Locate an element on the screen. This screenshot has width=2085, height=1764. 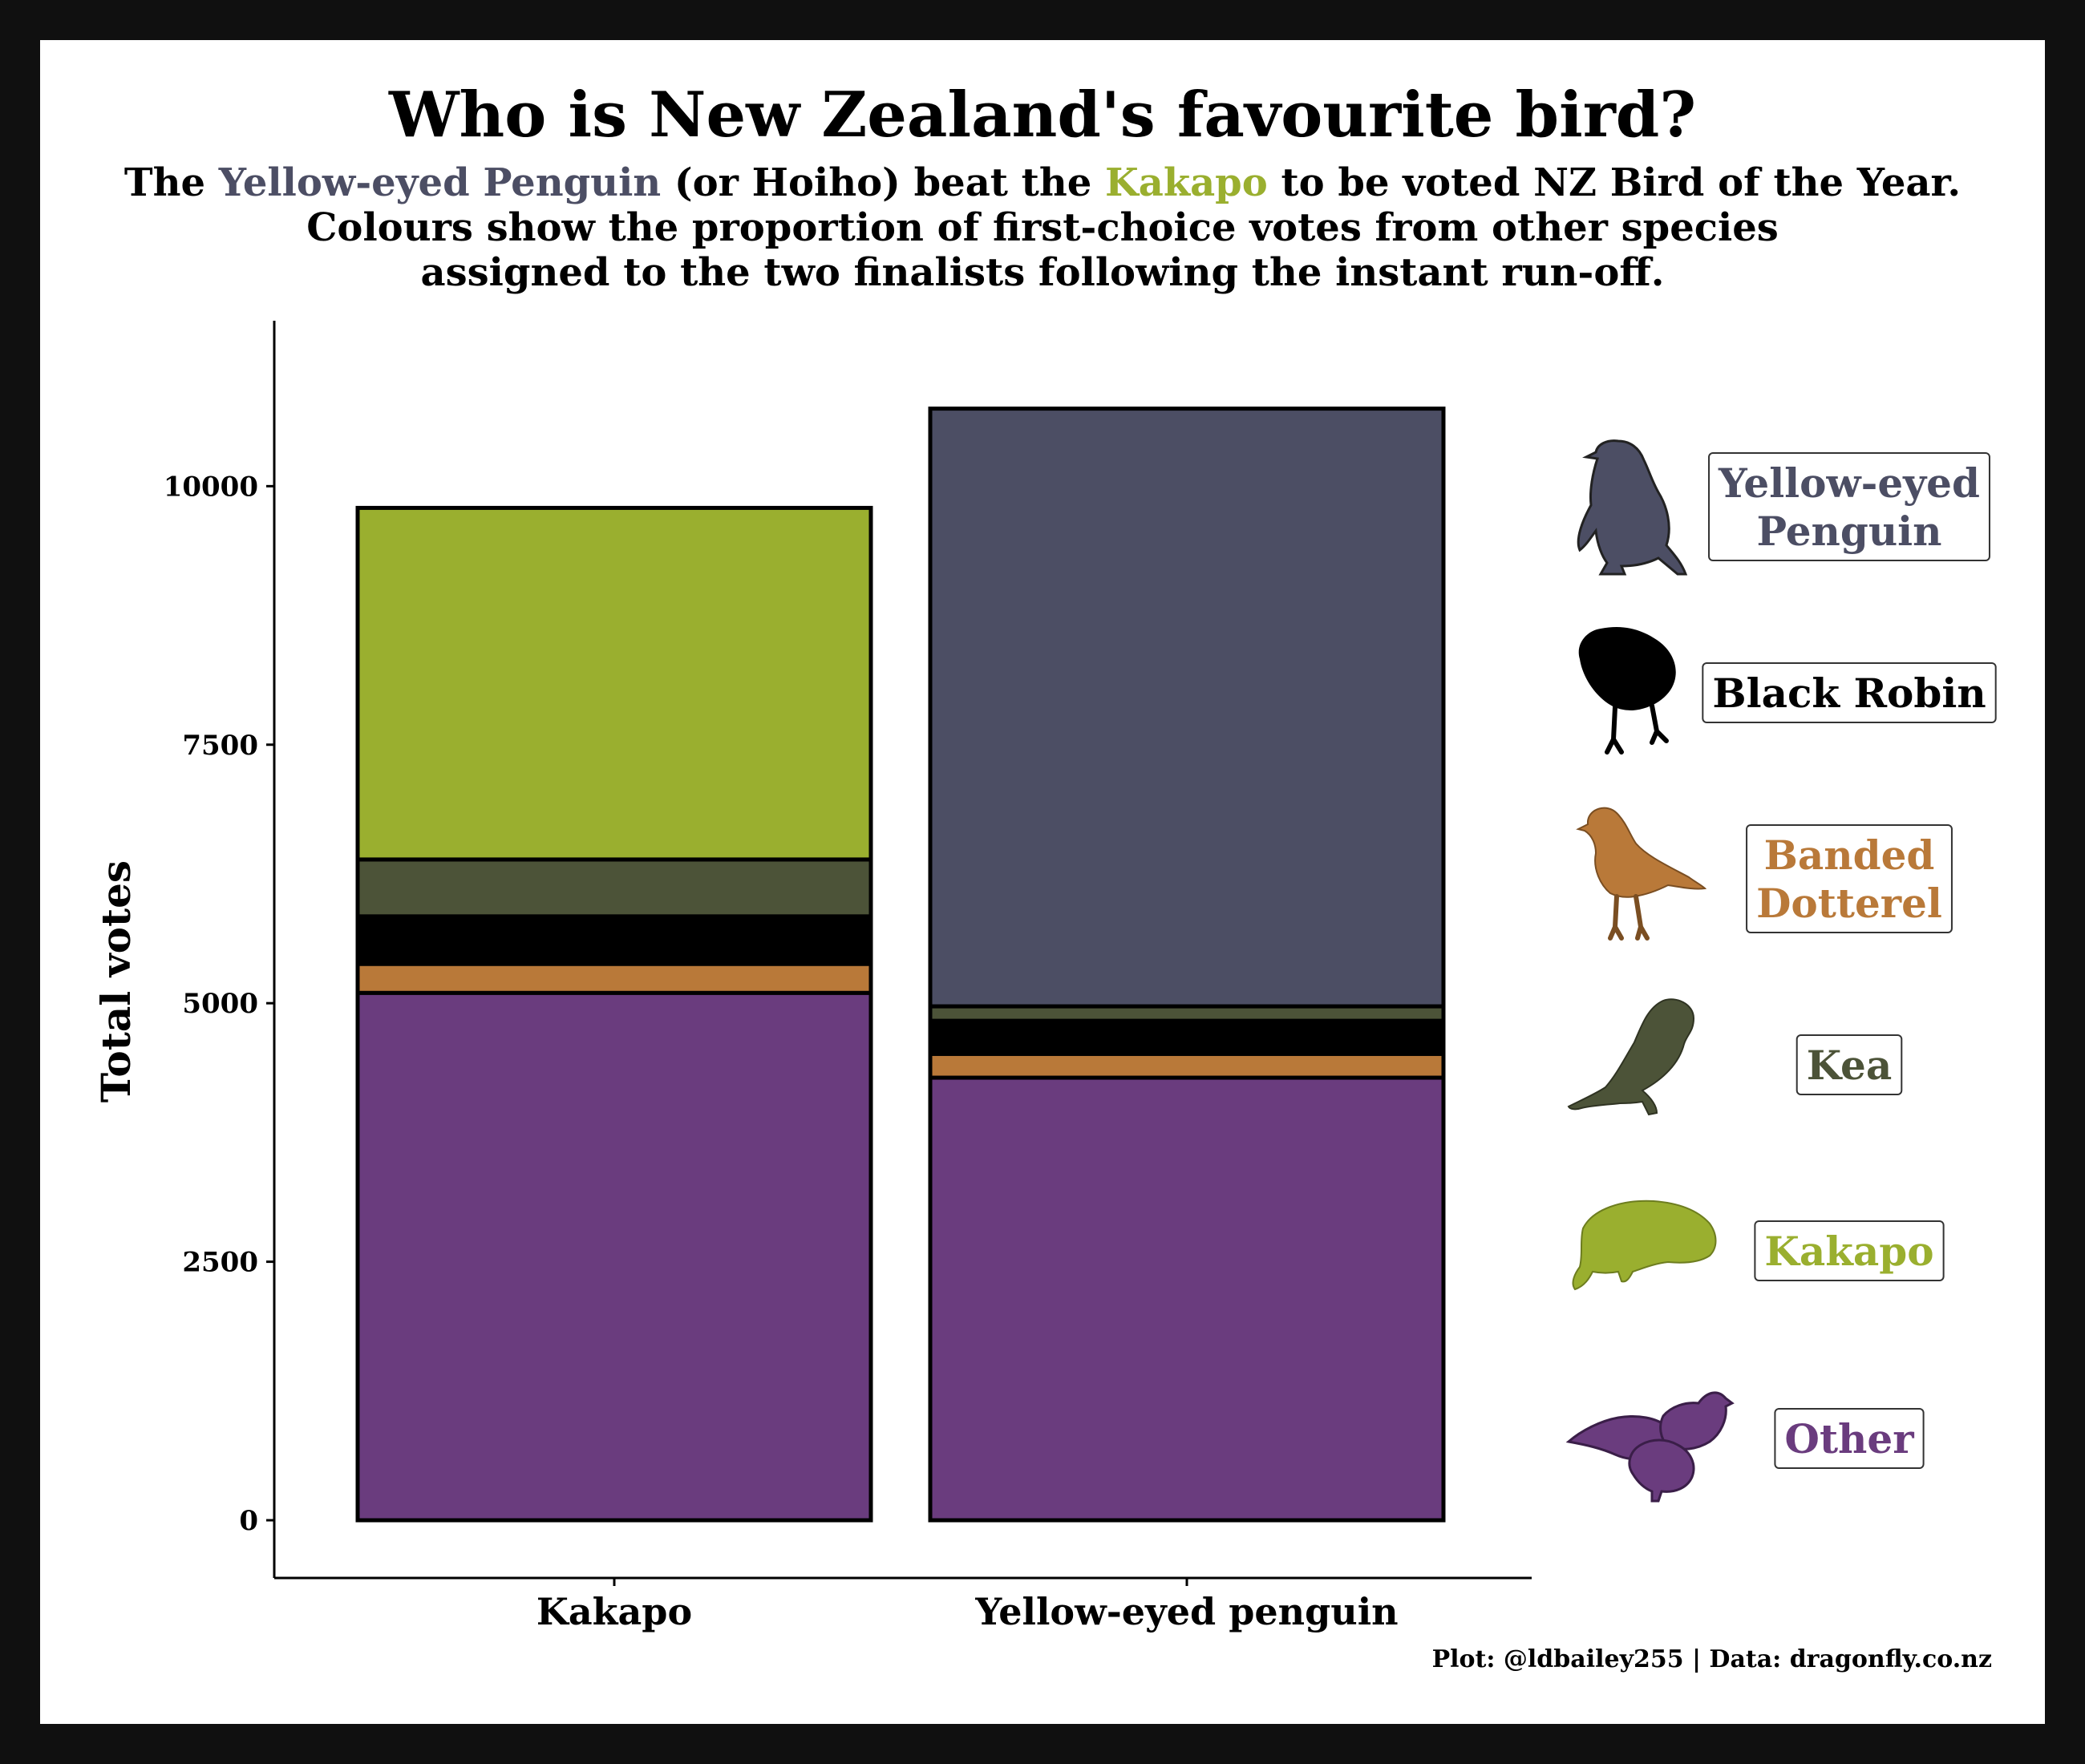
legend-label: Other is located at coordinates (1849, 1439).